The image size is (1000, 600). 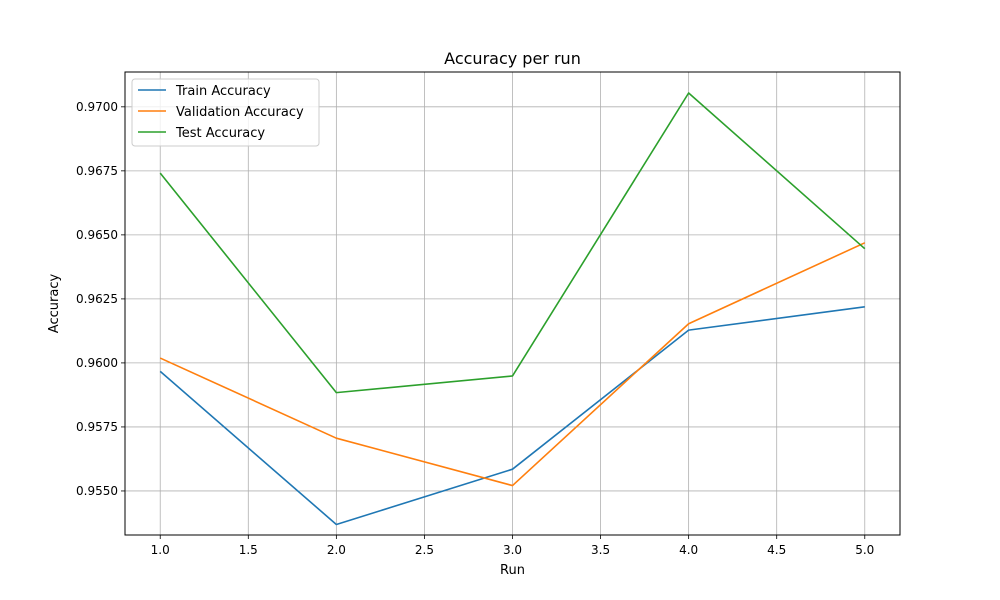 I want to click on x-tick-label: 4.5, so click(x=776, y=550).